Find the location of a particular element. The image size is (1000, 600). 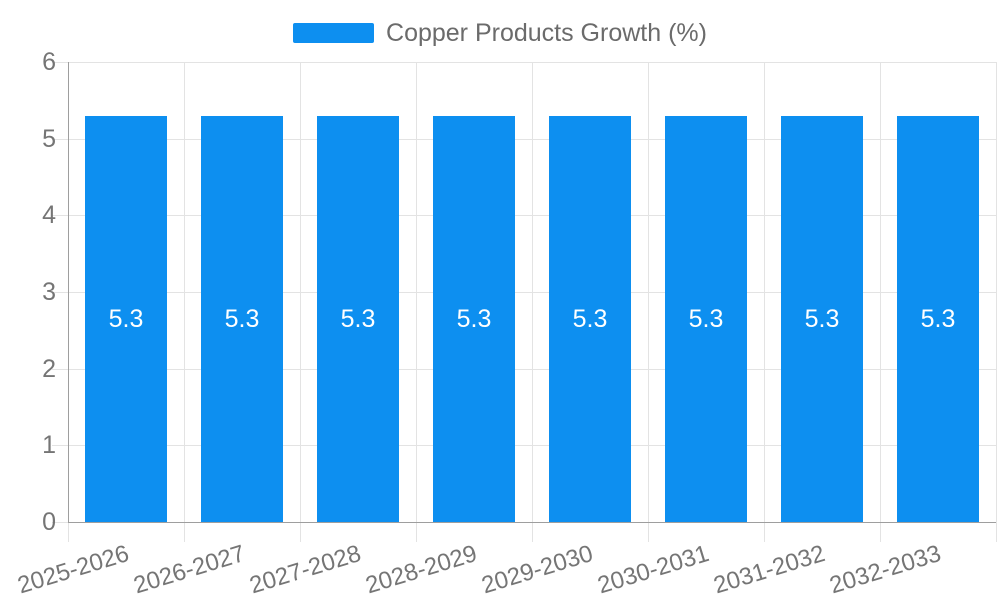

y-axis-line is located at coordinates (68, 292).